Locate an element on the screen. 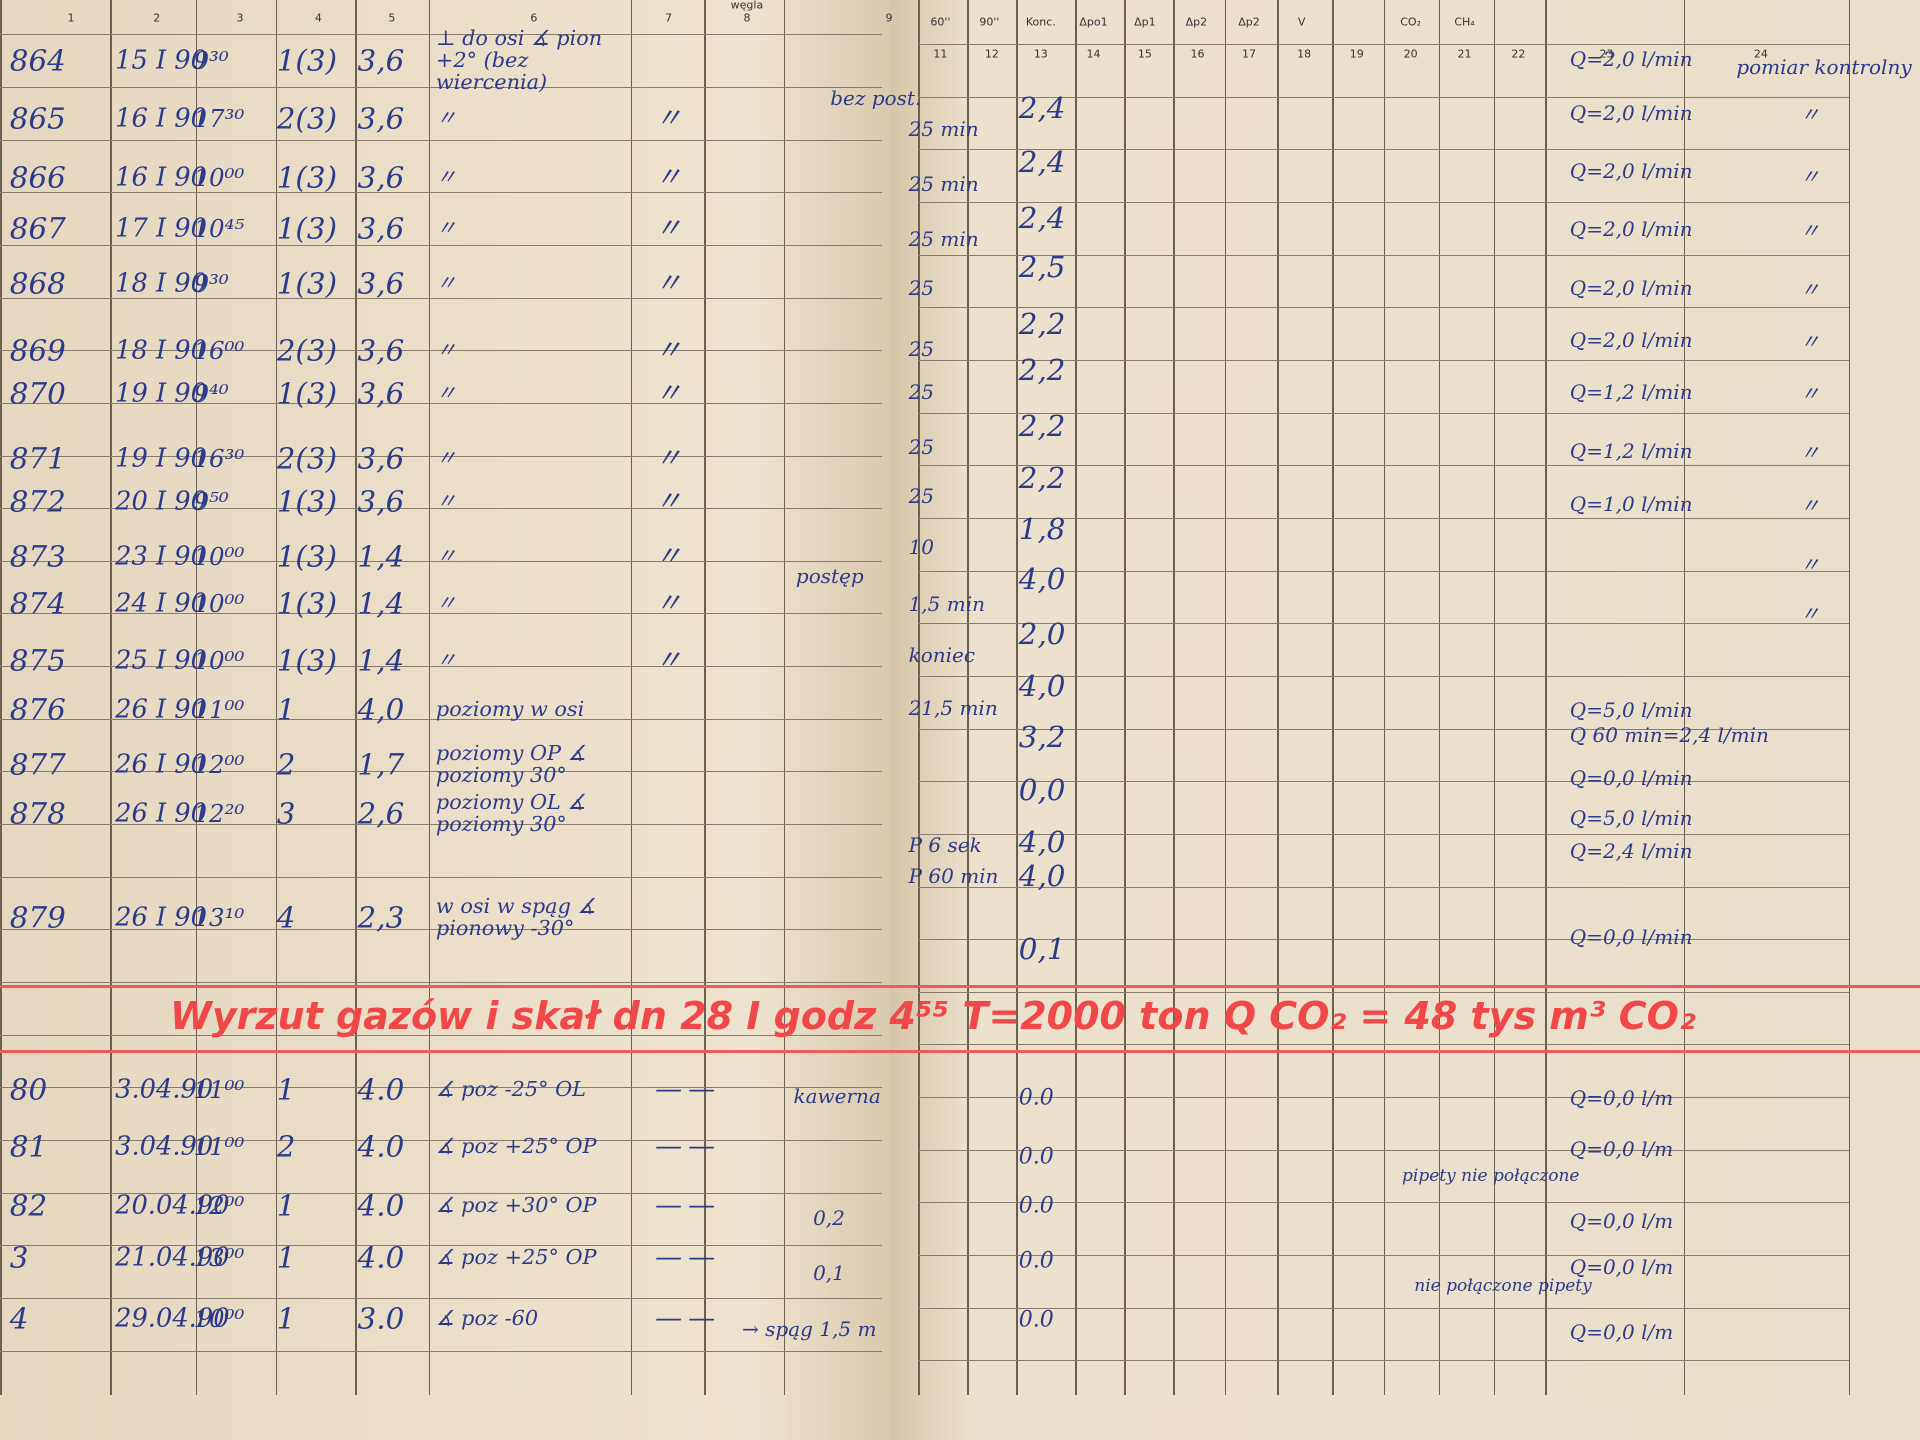 Image resolution: width=1920 pixels, height=1440 pixels. time-note: 21,5 min is located at coordinates (953, 707).